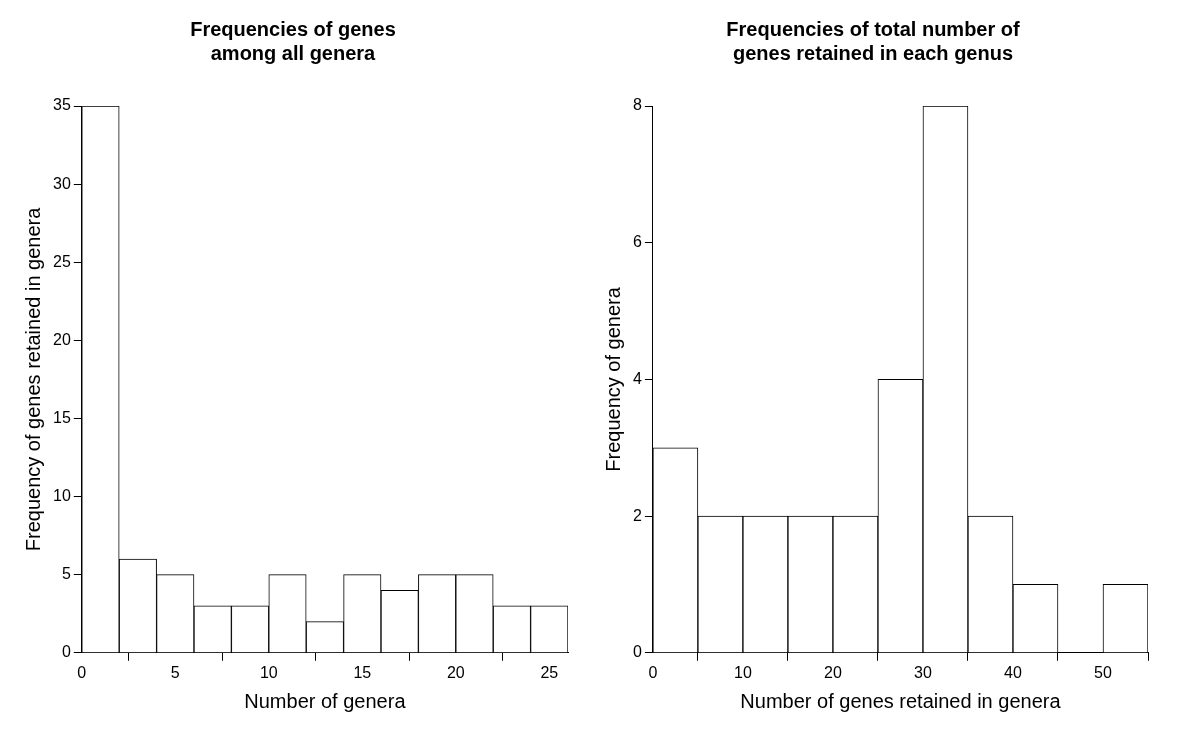  What do you see at coordinates (637, 515) in the screenshot?
I see `y-tick-label: 2` at bounding box center [637, 515].